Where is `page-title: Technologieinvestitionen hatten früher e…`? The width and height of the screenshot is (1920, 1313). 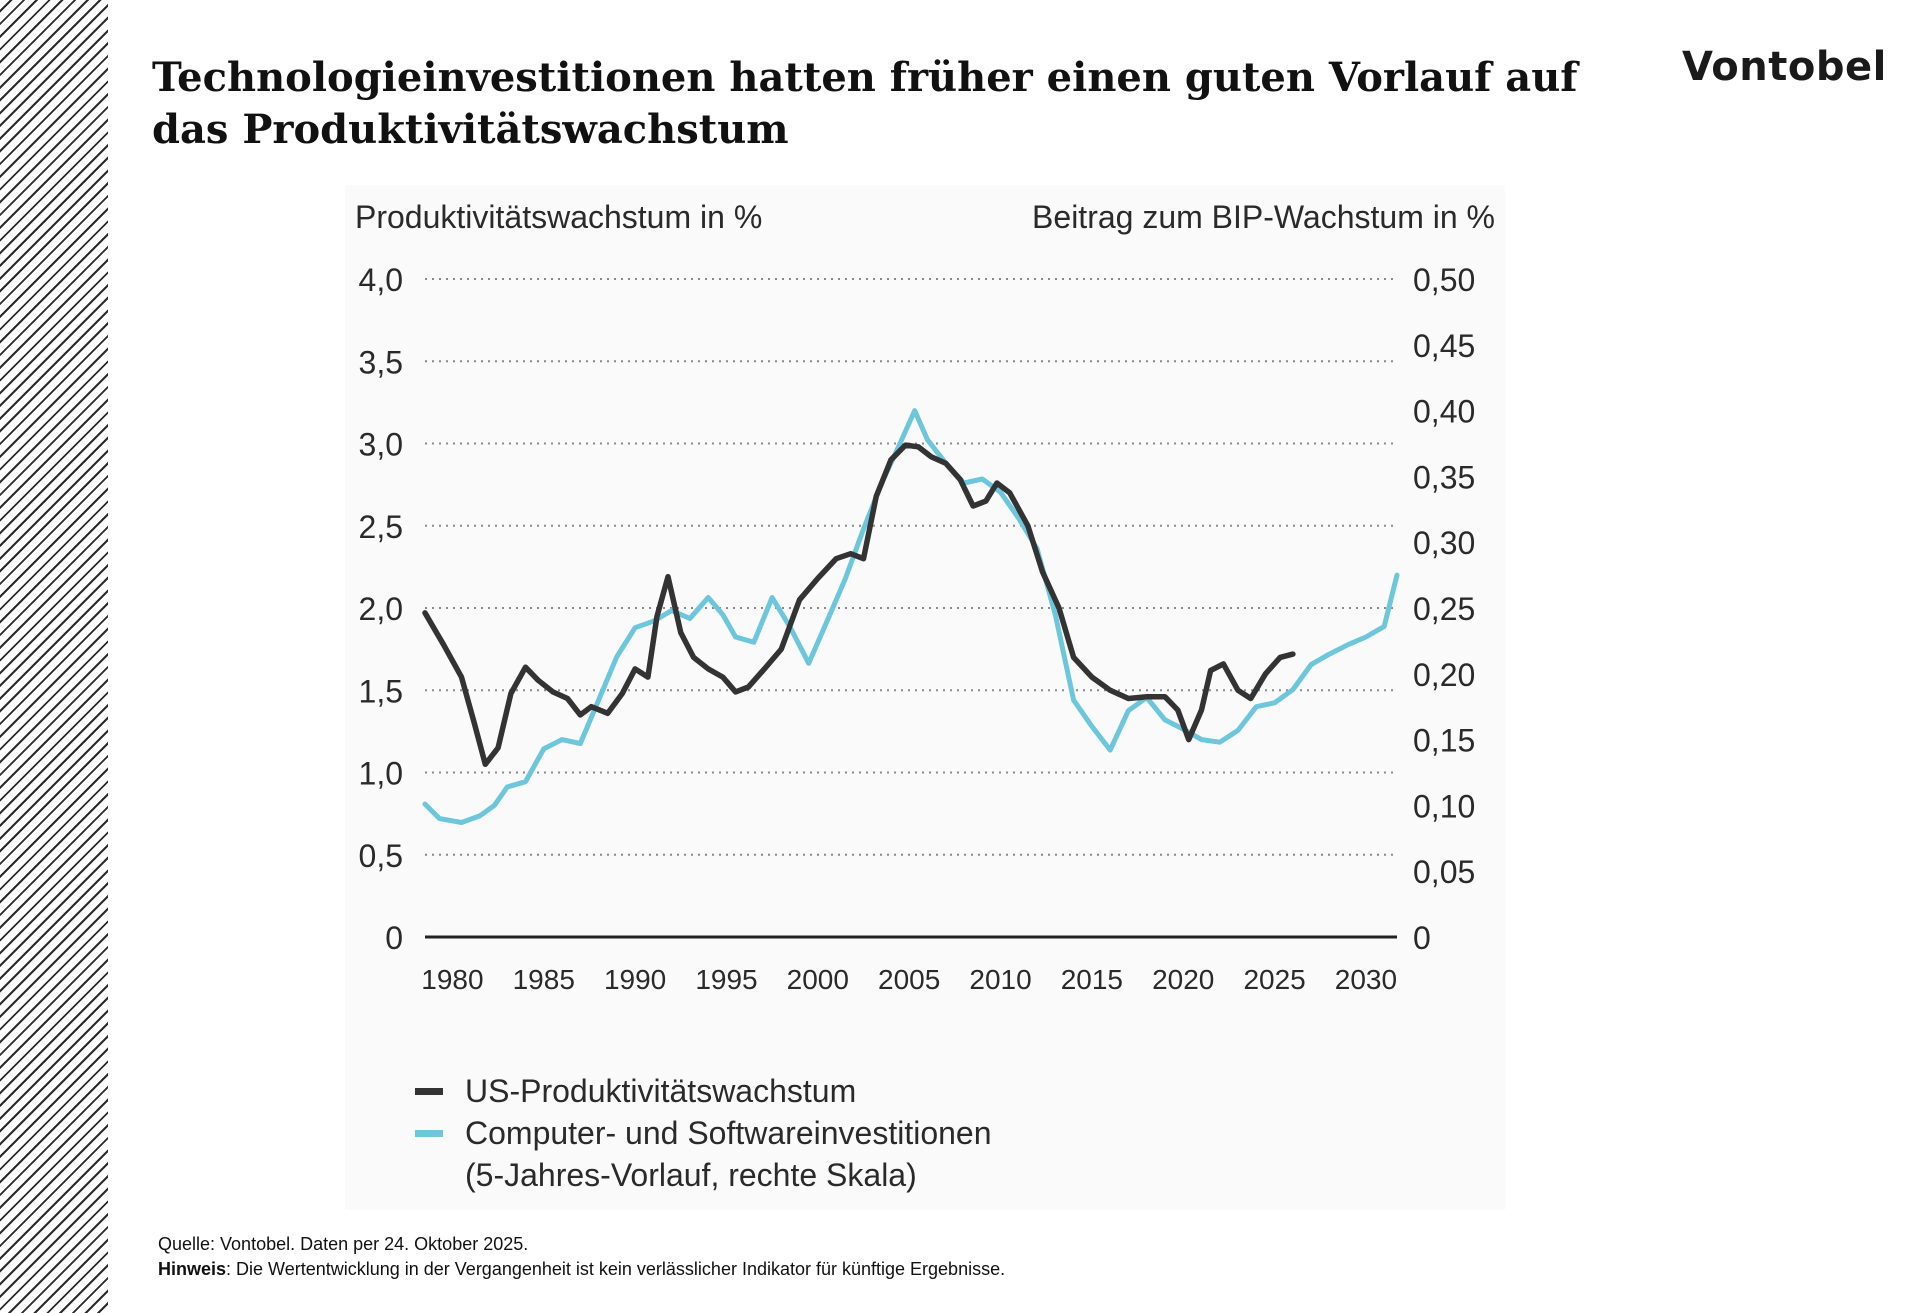
page-title: Technologieinvestitionen hatten früher e… is located at coordinates (865, 103).